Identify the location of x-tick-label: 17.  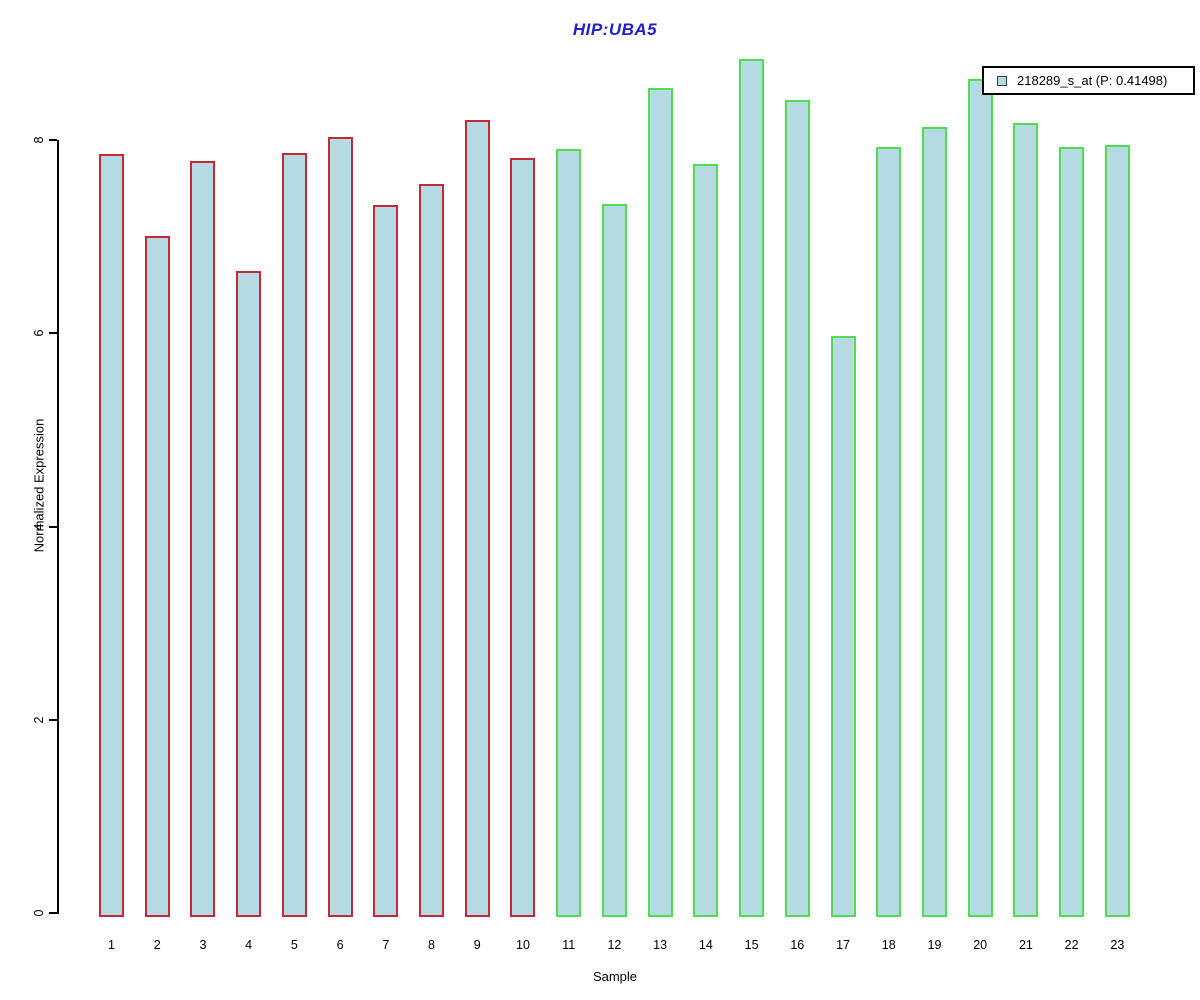
(843, 945).